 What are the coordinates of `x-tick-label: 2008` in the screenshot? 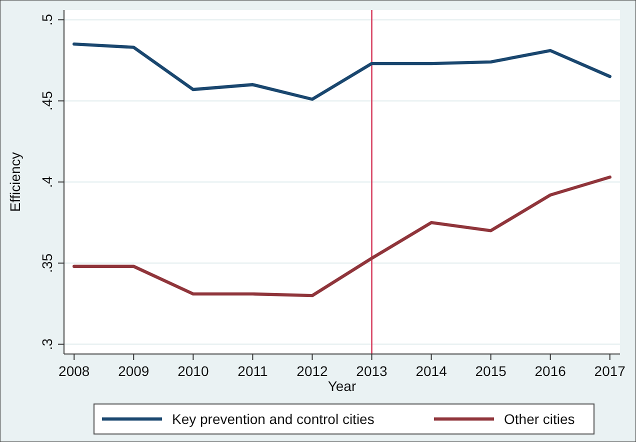 It's located at (74, 371).